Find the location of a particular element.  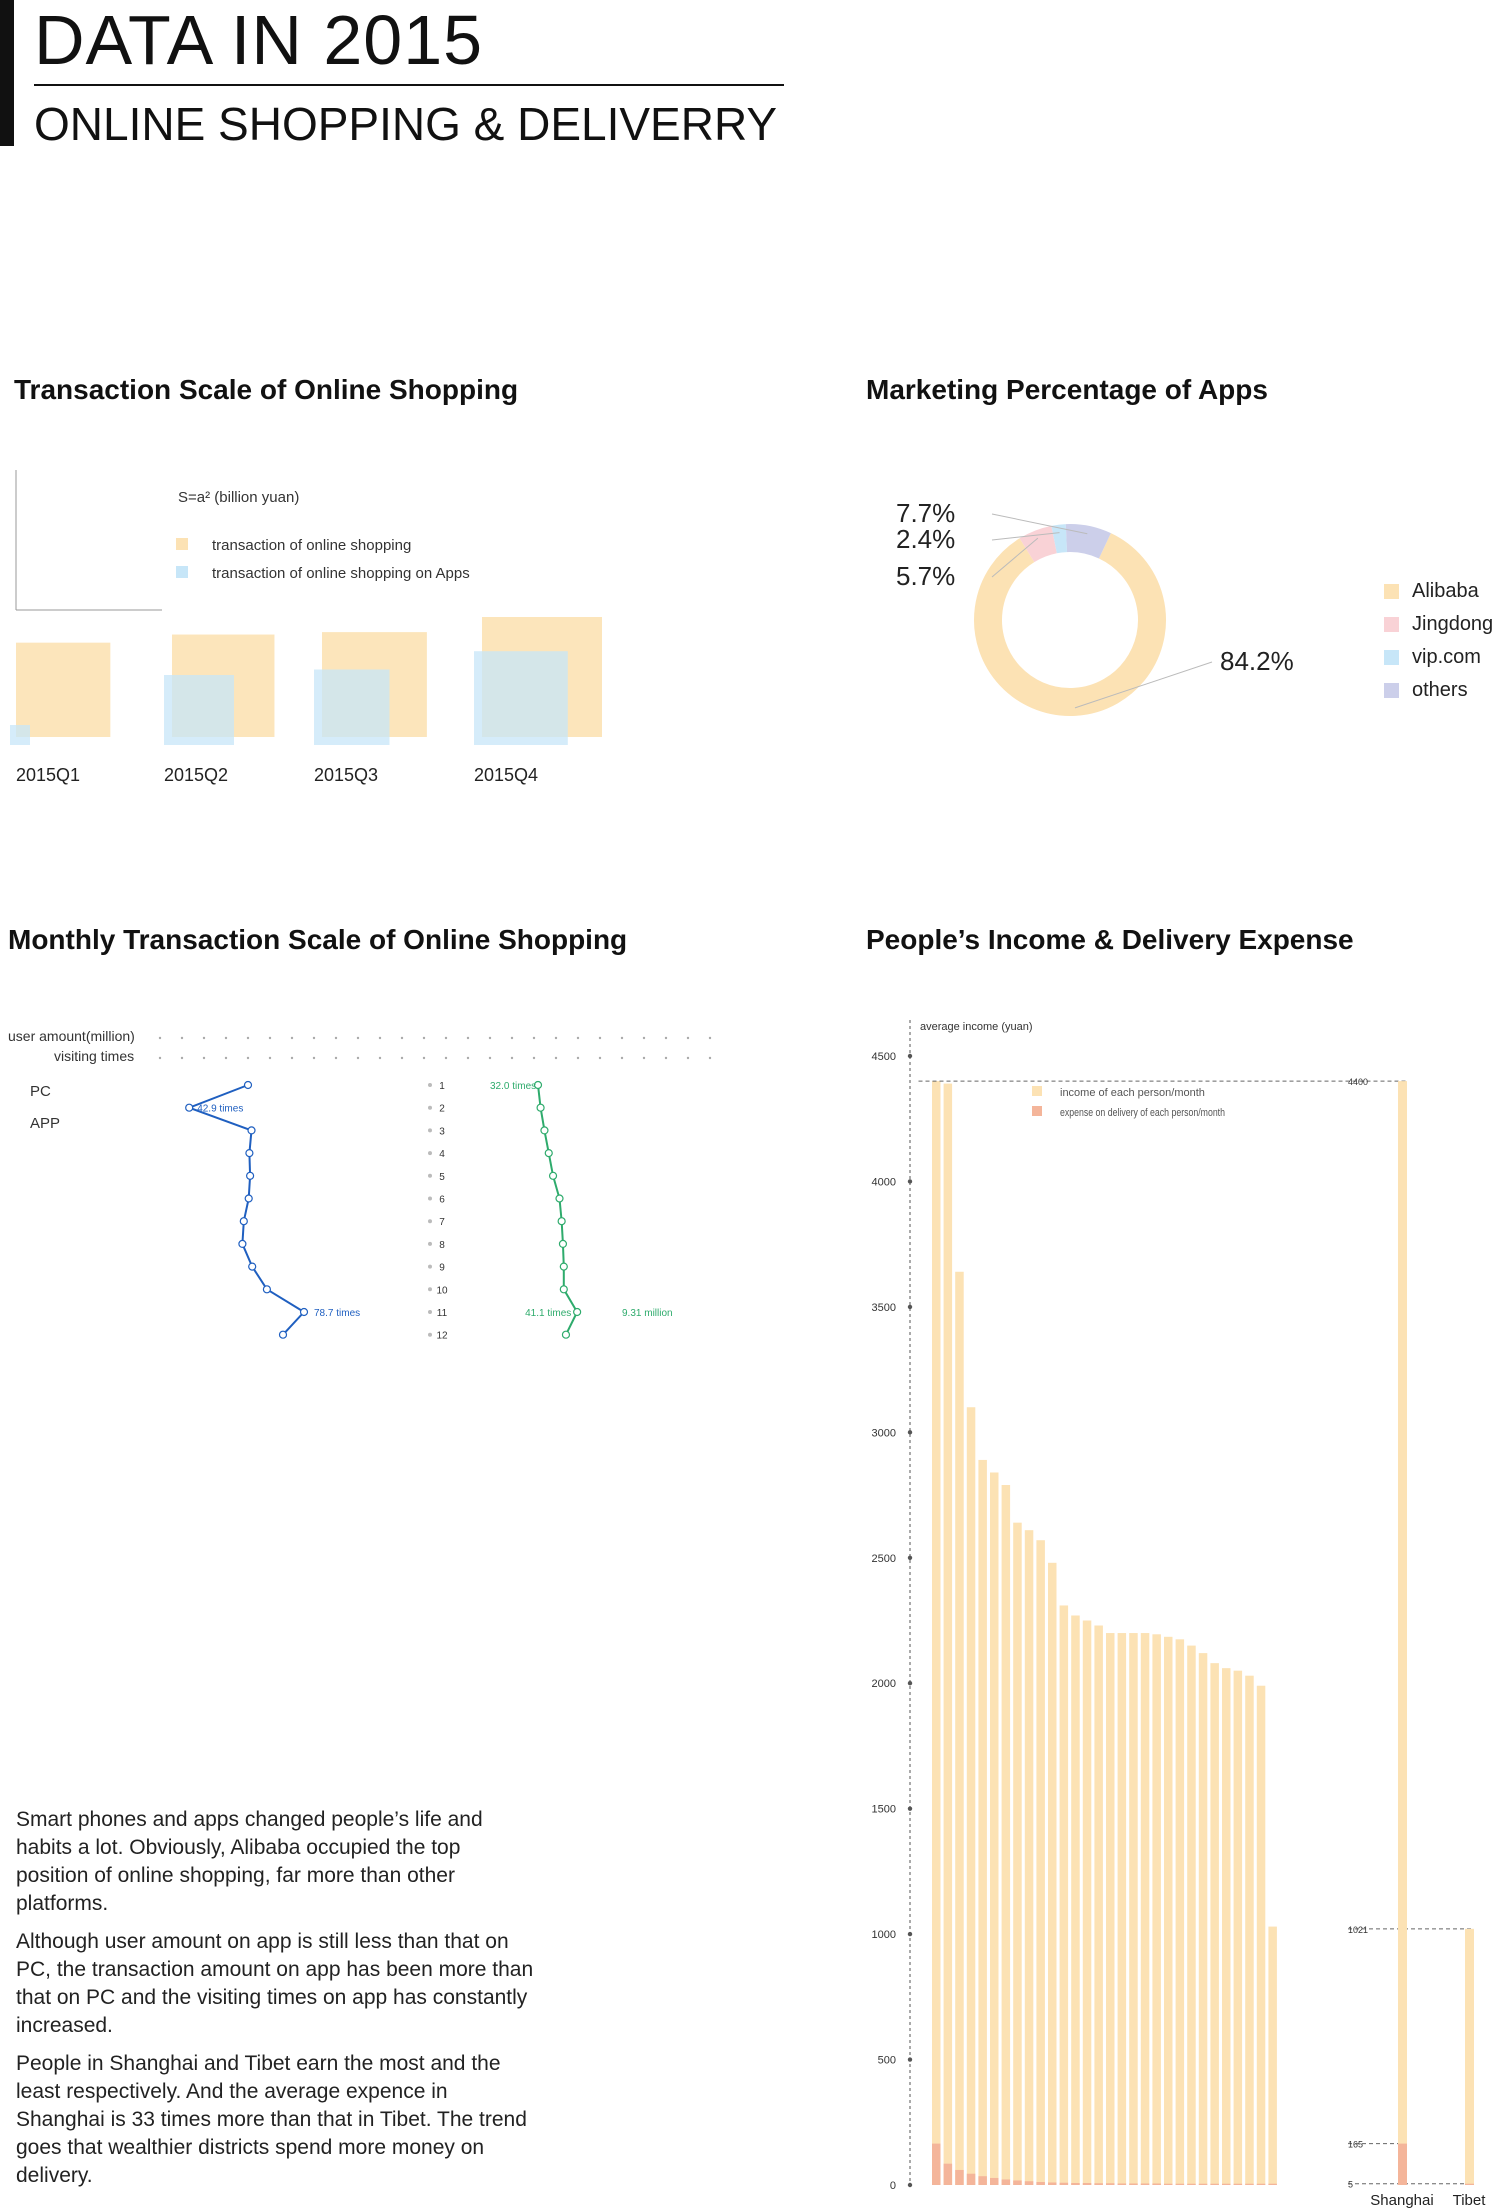

month-label: 4 is located at coordinates (442, 1154).